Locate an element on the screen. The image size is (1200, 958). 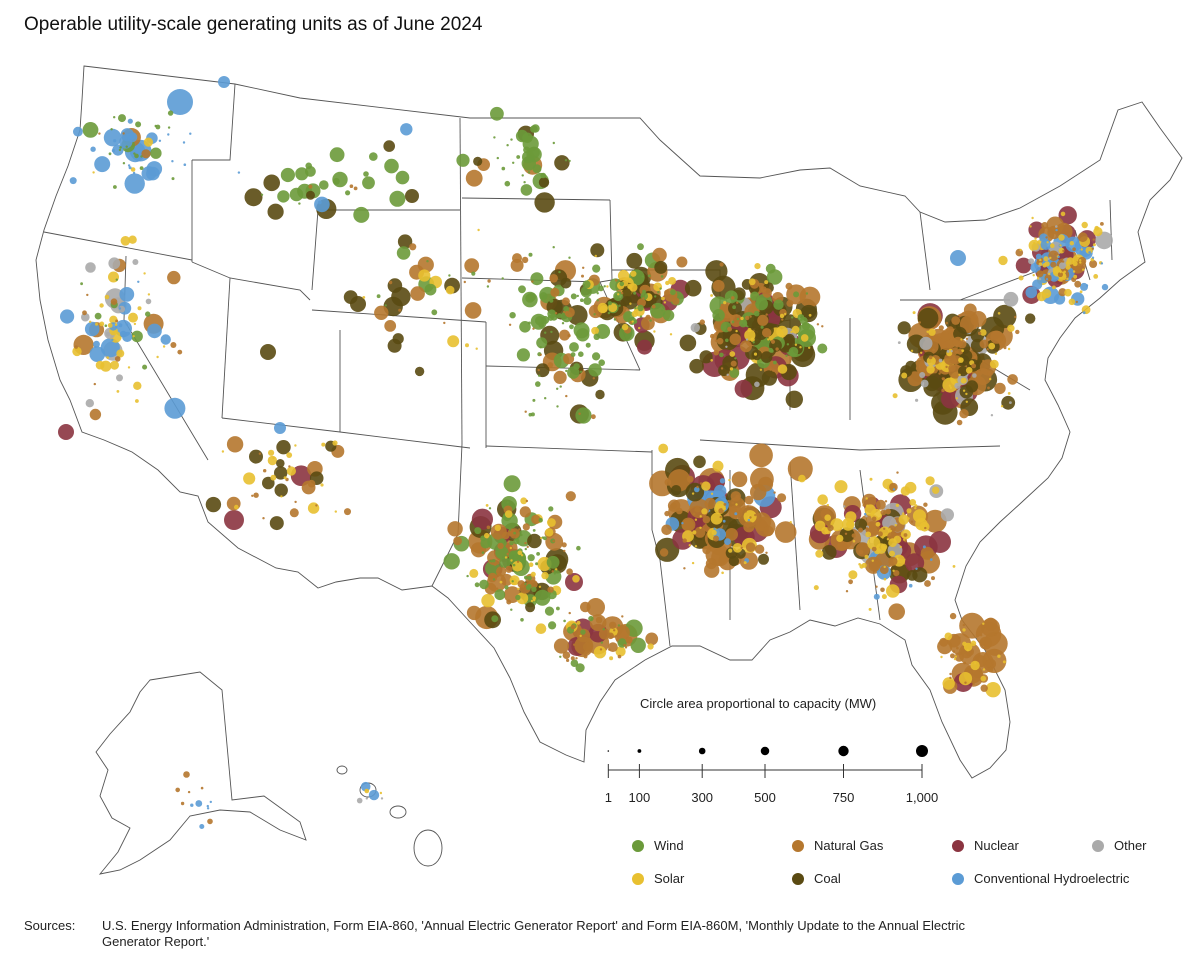
legend-label-wind: Wind is located at coordinates (669, 845).